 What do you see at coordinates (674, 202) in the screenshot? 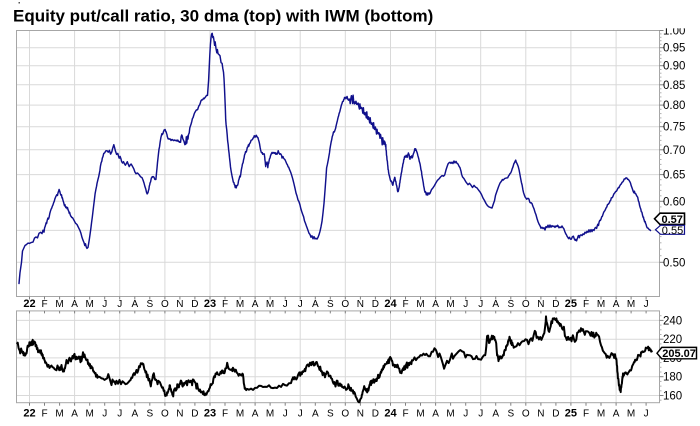
I see `svg-text: 0.60` at bounding box center [674, 202].